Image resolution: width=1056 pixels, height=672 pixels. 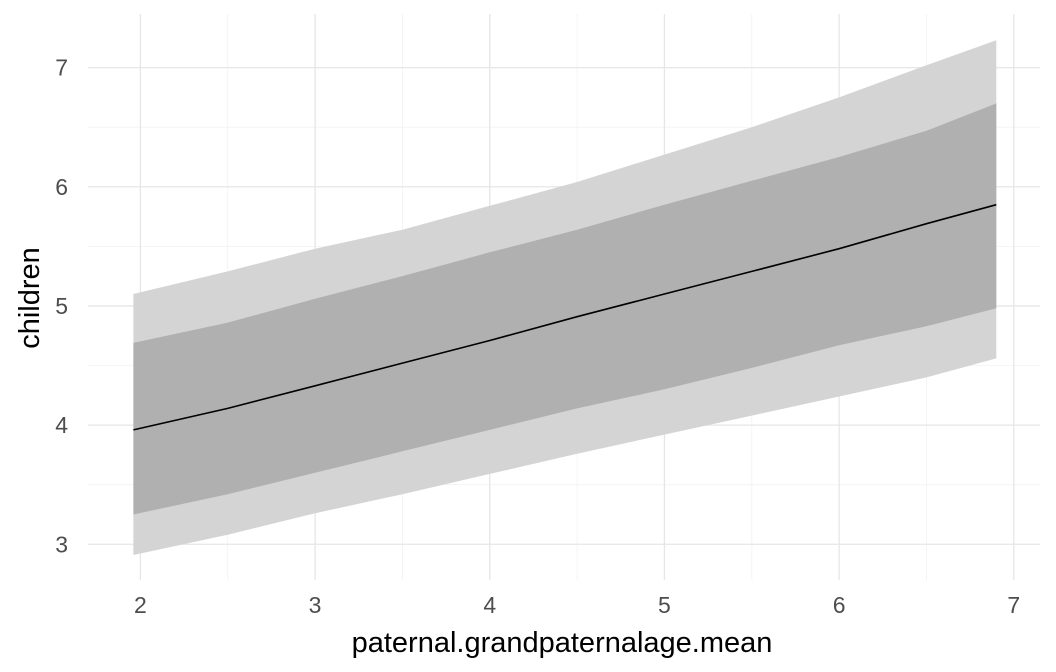 I want to click on x-axis-title: paternal.grandpaternalage.mean, so click(x=562, y=643).